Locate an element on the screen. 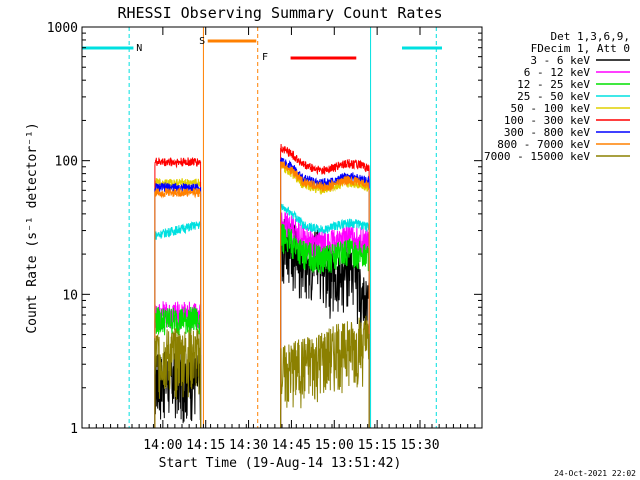 The width and height of the screenshot is (640, 480). x-axis-label: Start Time (19-Aug-14 13:51:42) is located at coordinates (280, 463).